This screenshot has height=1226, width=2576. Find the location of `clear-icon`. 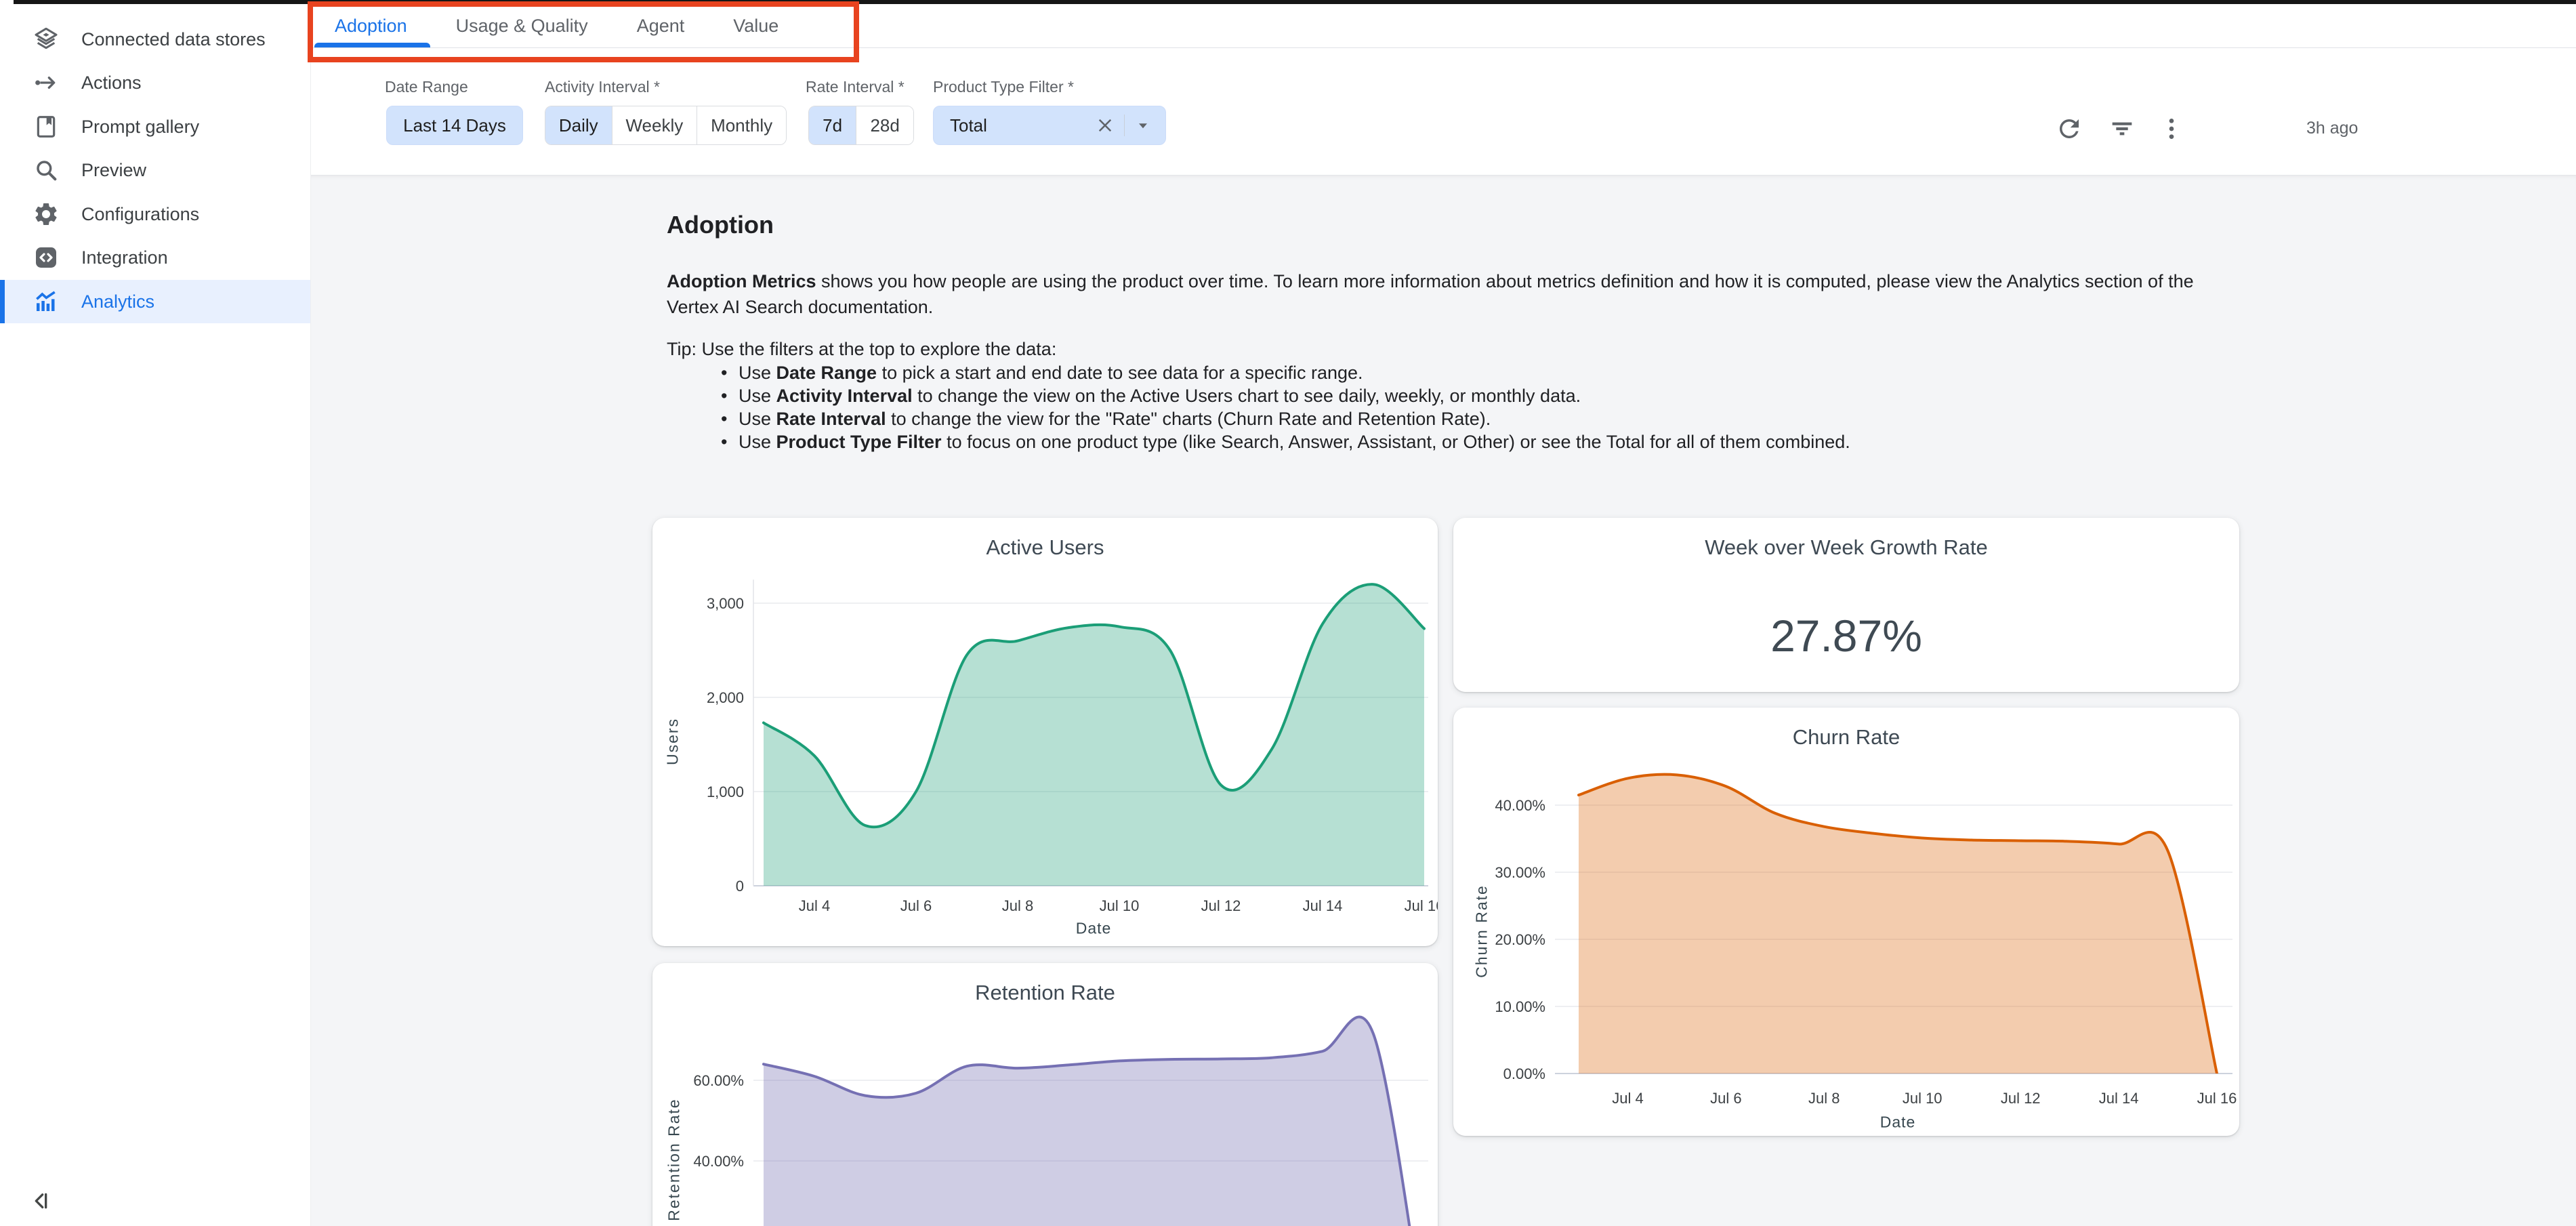

clear-icon is located at coordinates (1105, 125).